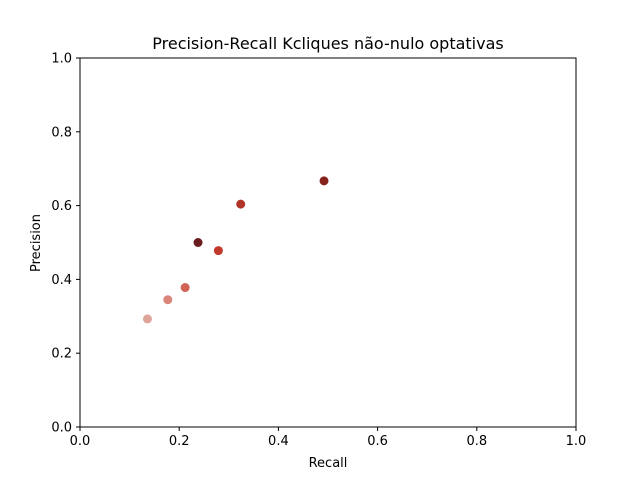  I want to click on y-tick-label: 0.8, so click(61, 132).